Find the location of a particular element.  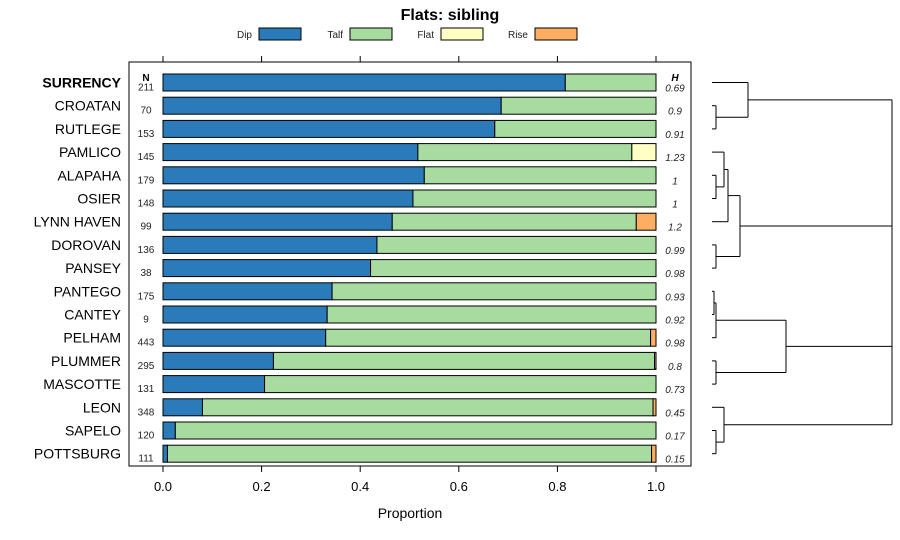

x-tick-label: 0.0 is located at coordinates (163, 486).